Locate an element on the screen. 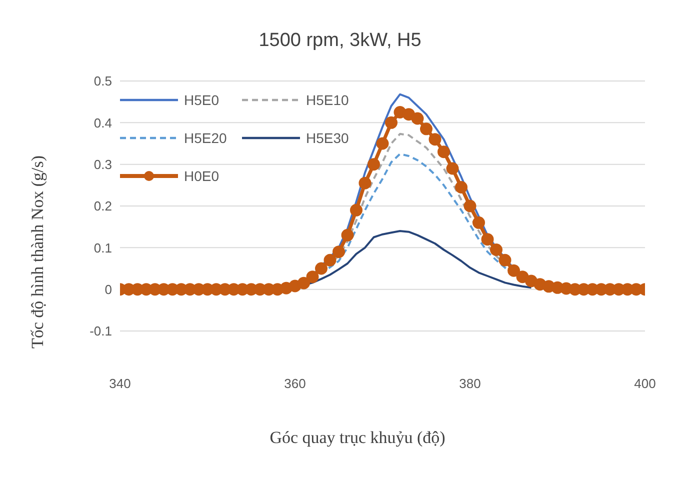  y-tick-label: 0 is located at coordinates (108, 289).